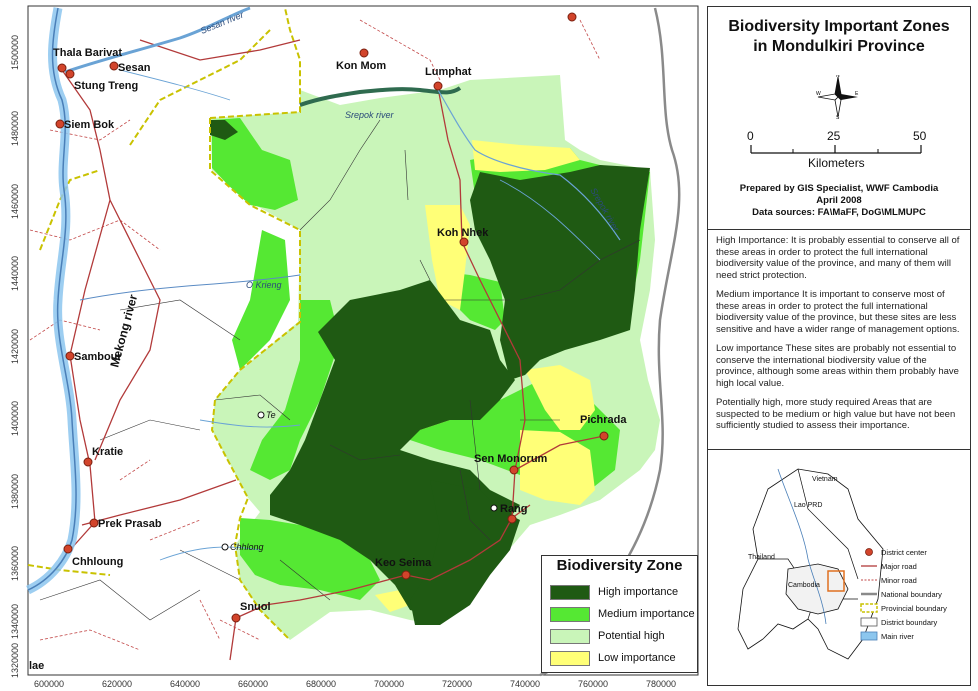 This screenshot has width=978, height=691. Describe the element at coordinates (802, 546) in the screenshot. I see `locator-mekong` at that location.